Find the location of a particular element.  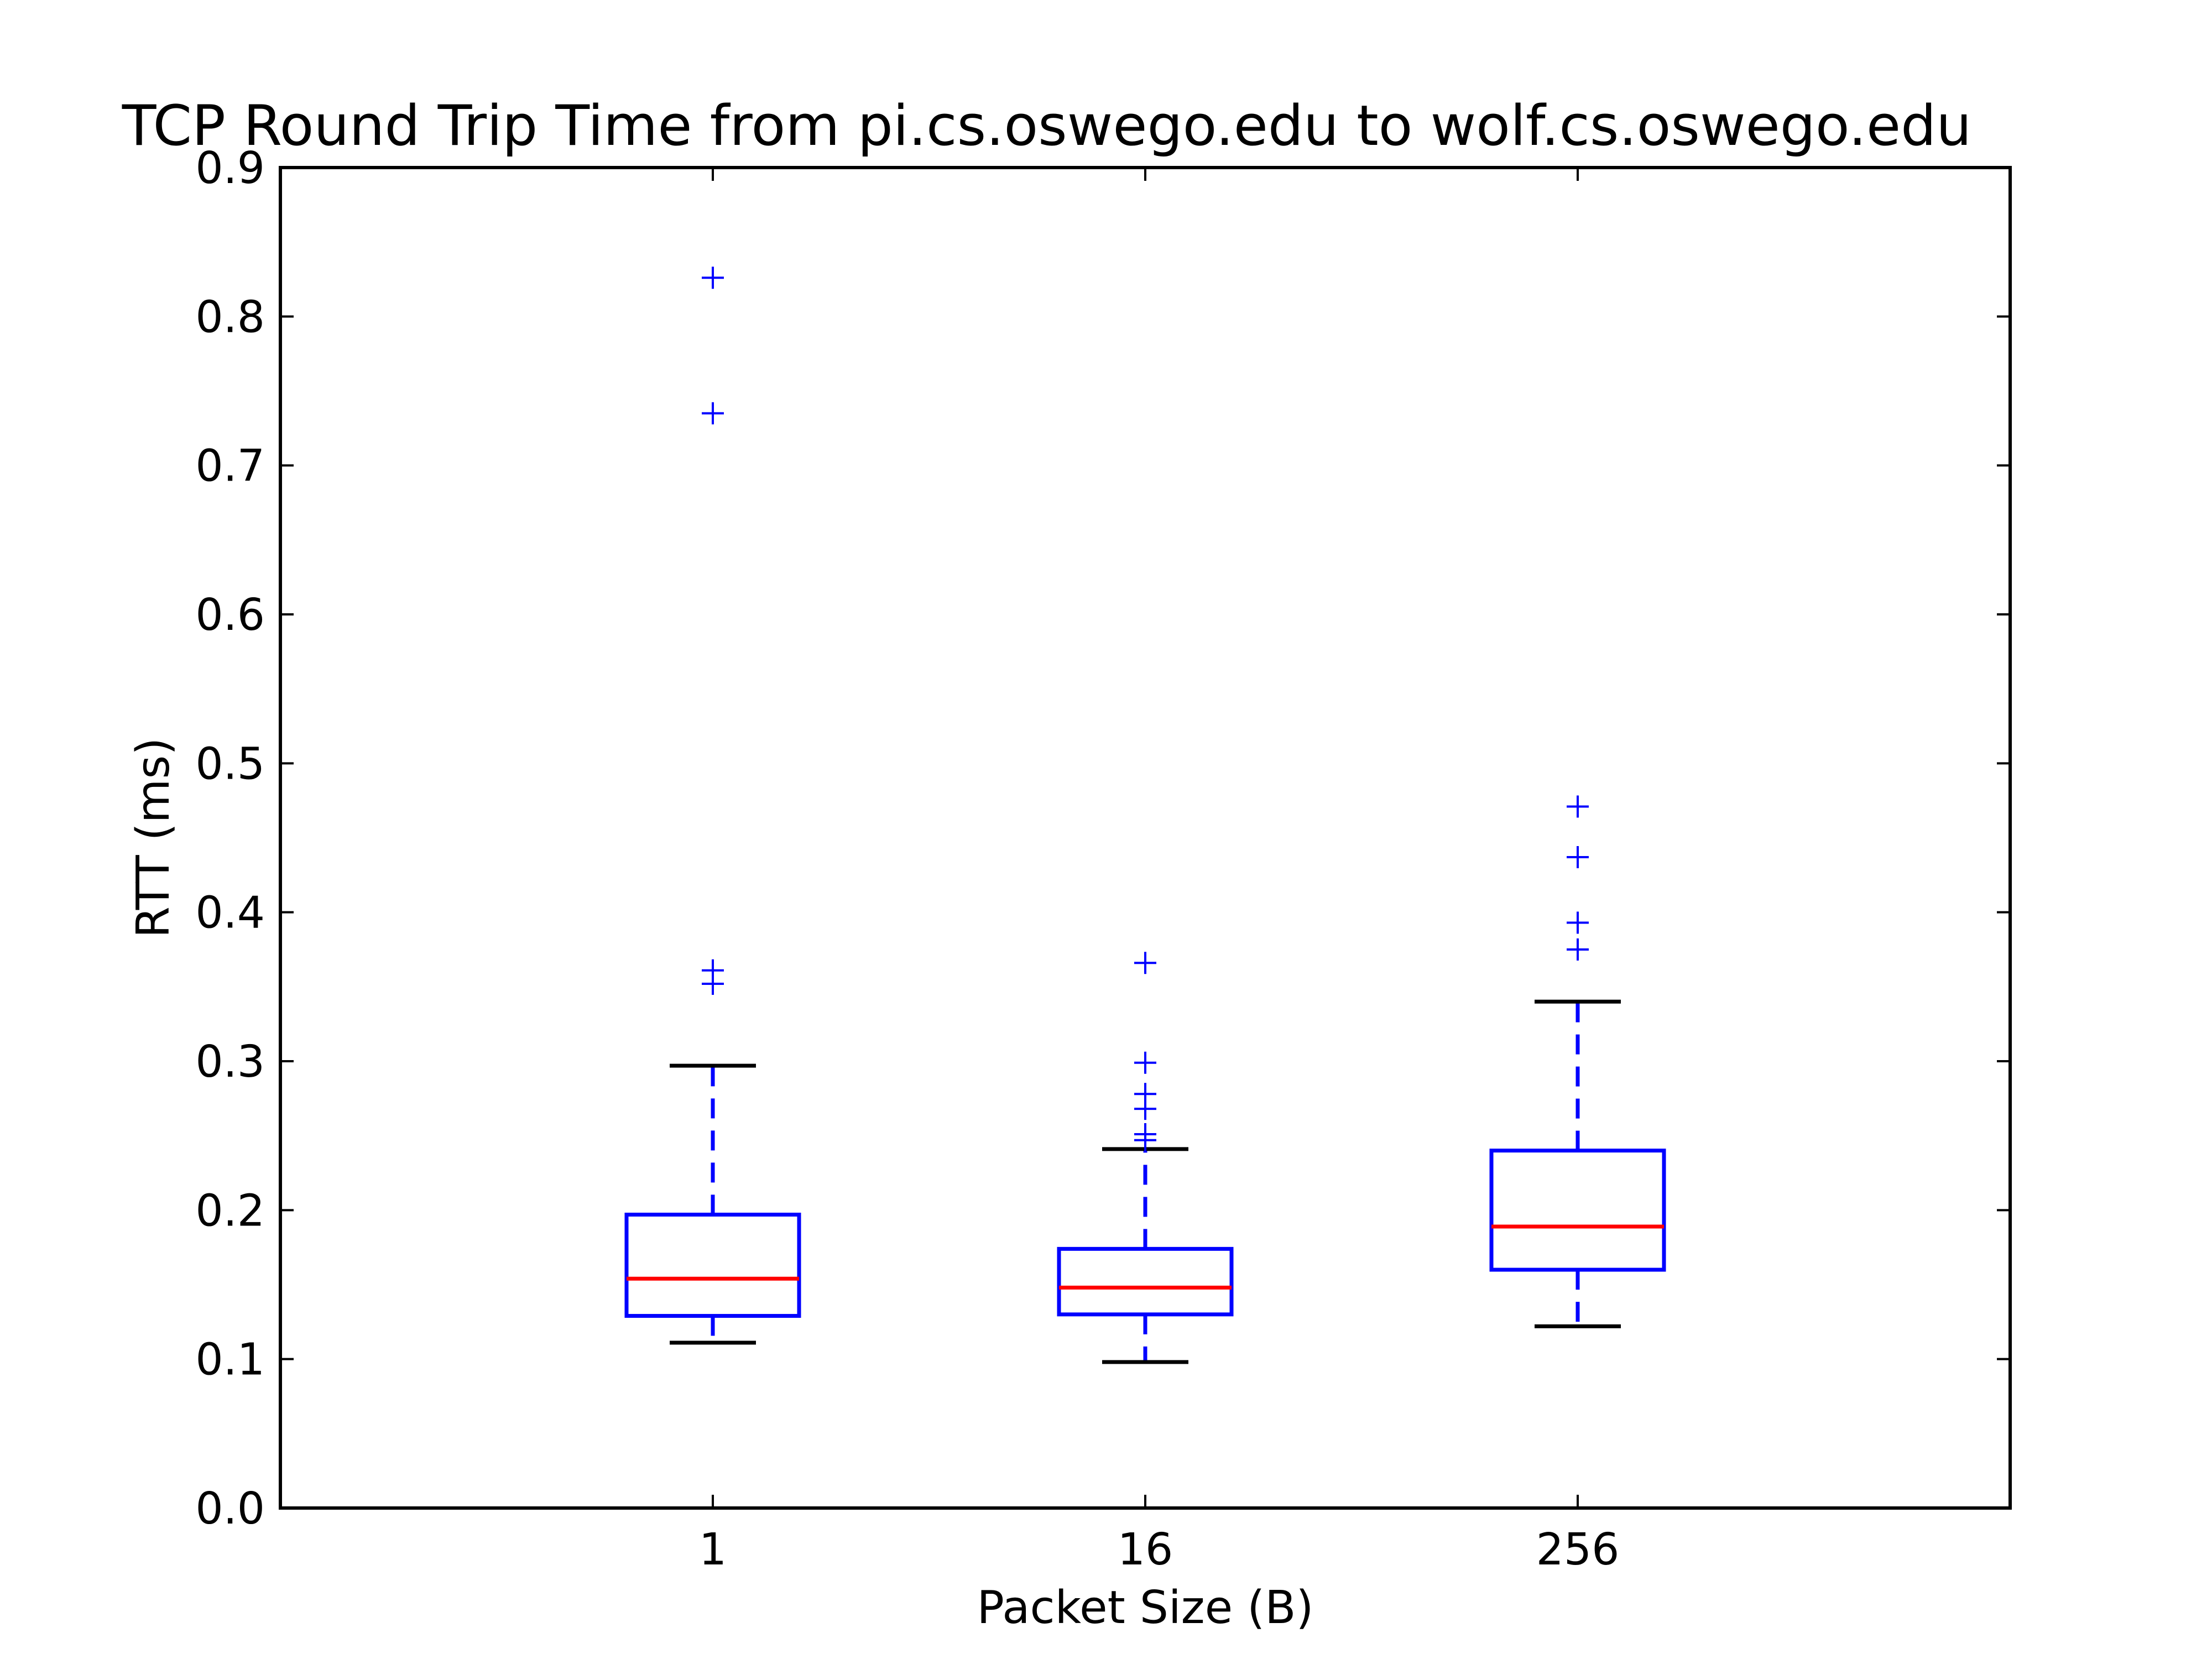

y-tick-label: 0.0 is located at coordinates (230, 1509).